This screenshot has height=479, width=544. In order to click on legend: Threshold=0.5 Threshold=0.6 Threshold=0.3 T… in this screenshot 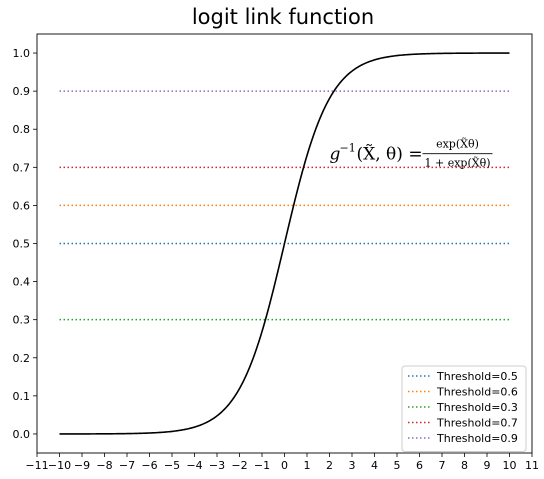, I will do `click(464, 408)`.